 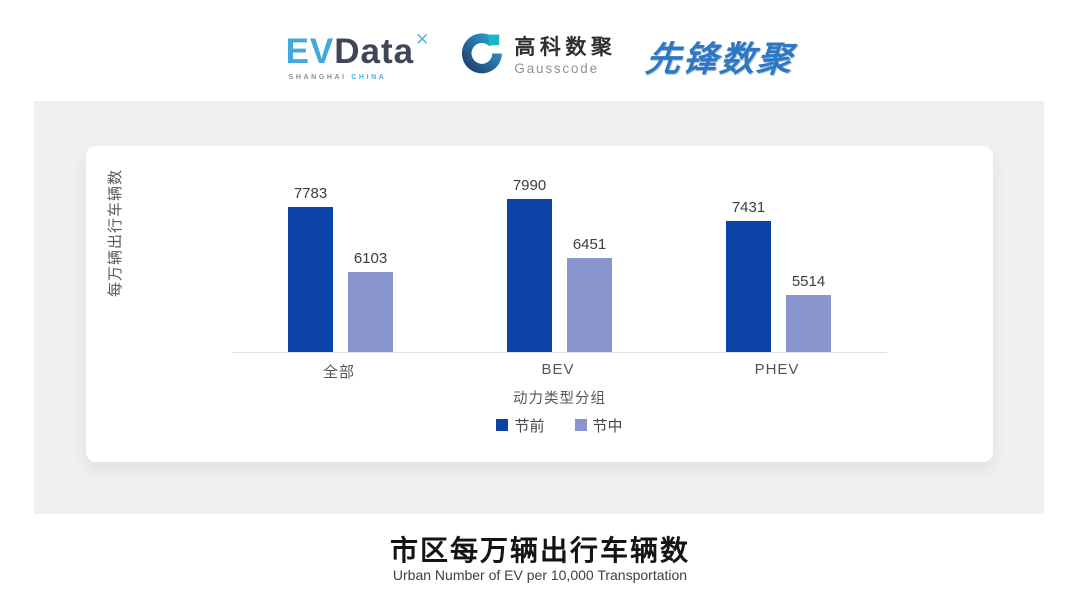 What do you see at coordinates (482, 56) in the screenshot?
I see `gausscode-g-icon` at bounding box center [482, 56].